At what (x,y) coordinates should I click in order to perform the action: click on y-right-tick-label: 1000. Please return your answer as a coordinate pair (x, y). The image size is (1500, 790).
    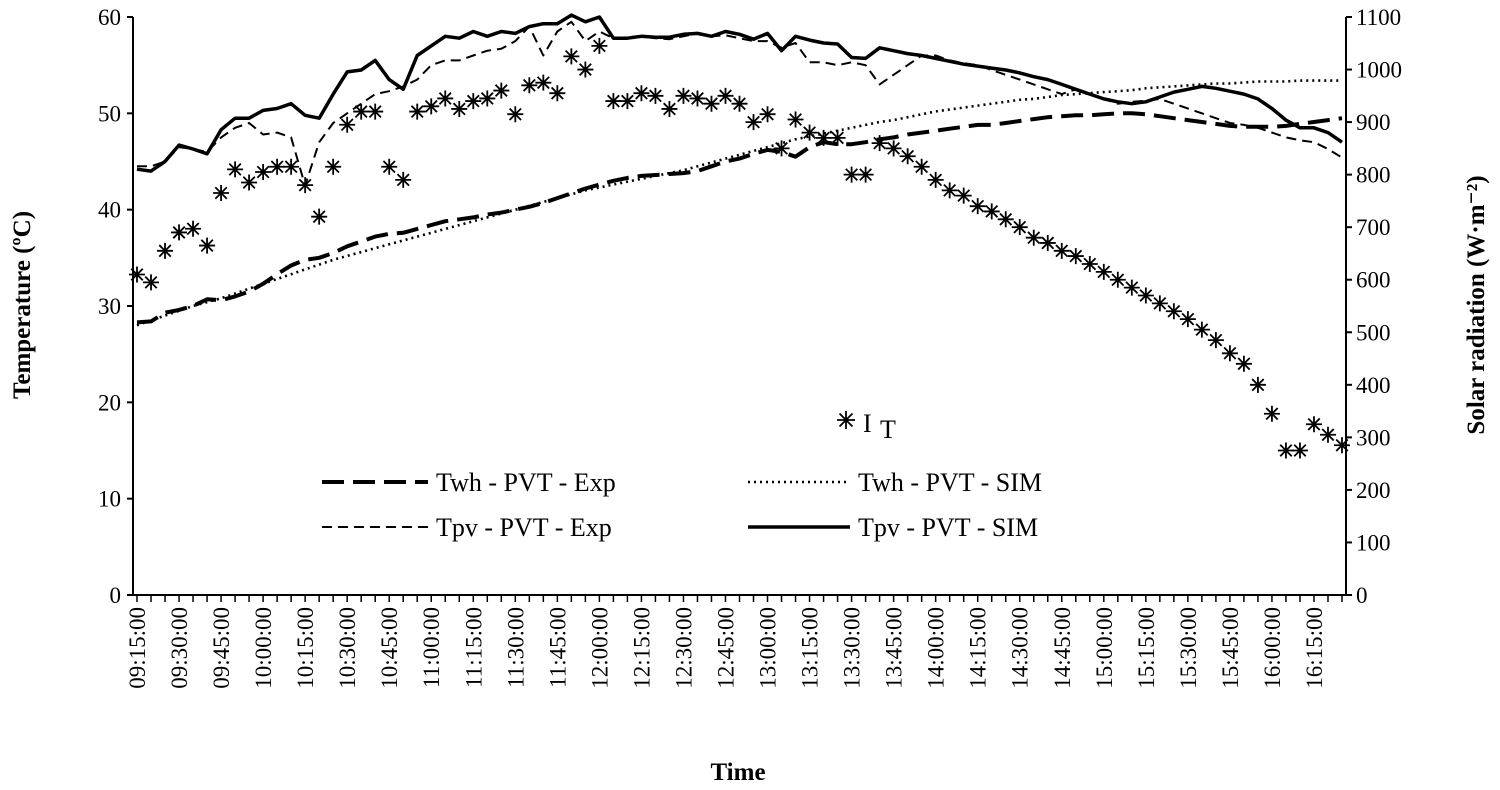
    Looking at the image, I should click on (1379, 70).